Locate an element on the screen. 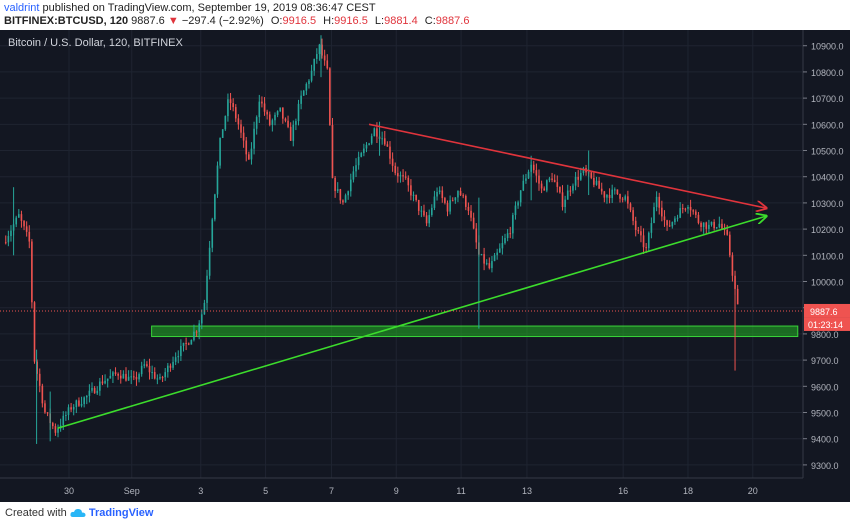 The width and height of the screenshot is (850, 524). y-tick-label: 10100.0 is located at coordinates (827, 256).